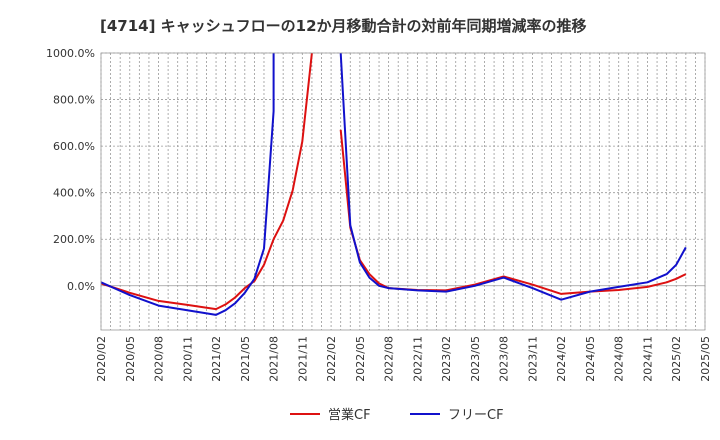  What do you see at coordinates (561, 359) in the screenshot?
I see `x-tick-label: 2024/02` at bounding box center [561, 359].